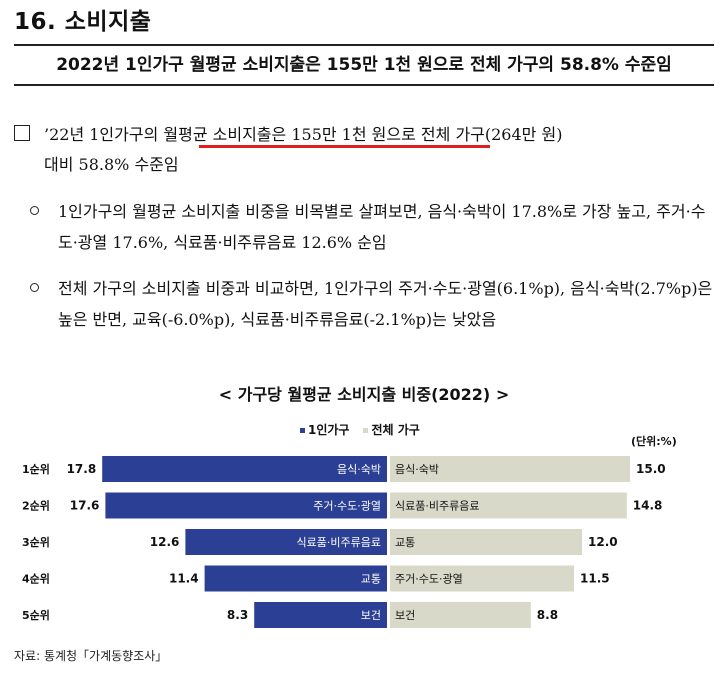  I want to click on rank-label: 3순위, so click(36, 542).